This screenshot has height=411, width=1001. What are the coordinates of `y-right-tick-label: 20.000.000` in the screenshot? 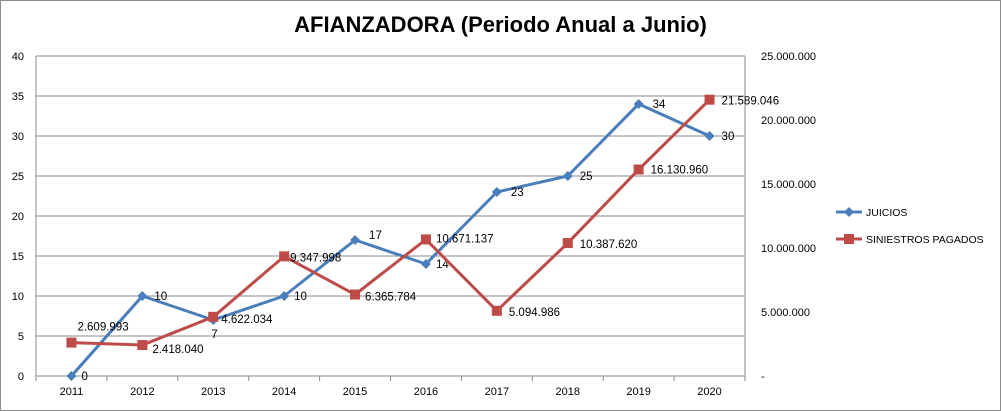 It's located at (788, 121).